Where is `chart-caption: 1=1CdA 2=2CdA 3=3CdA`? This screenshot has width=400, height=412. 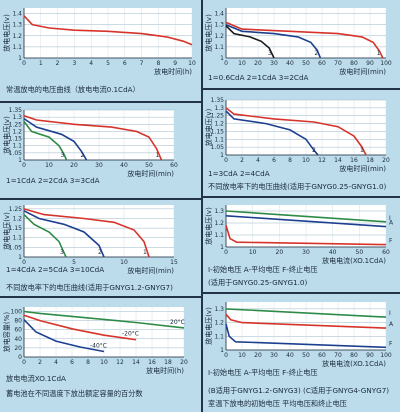
chart-caption: 1=1CdA 2=2CdA 3=3CdA is located at coordinates (53, 180).